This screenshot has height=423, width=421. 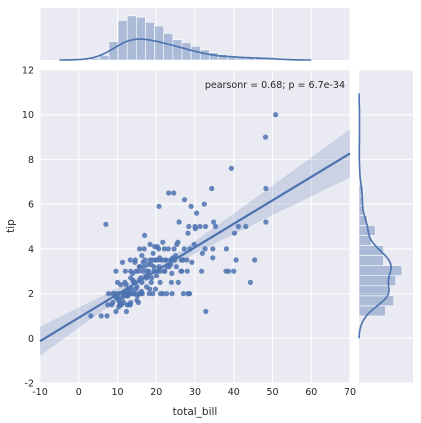 I want to click on x-tick-label: 70, so click(x=350, y=392).